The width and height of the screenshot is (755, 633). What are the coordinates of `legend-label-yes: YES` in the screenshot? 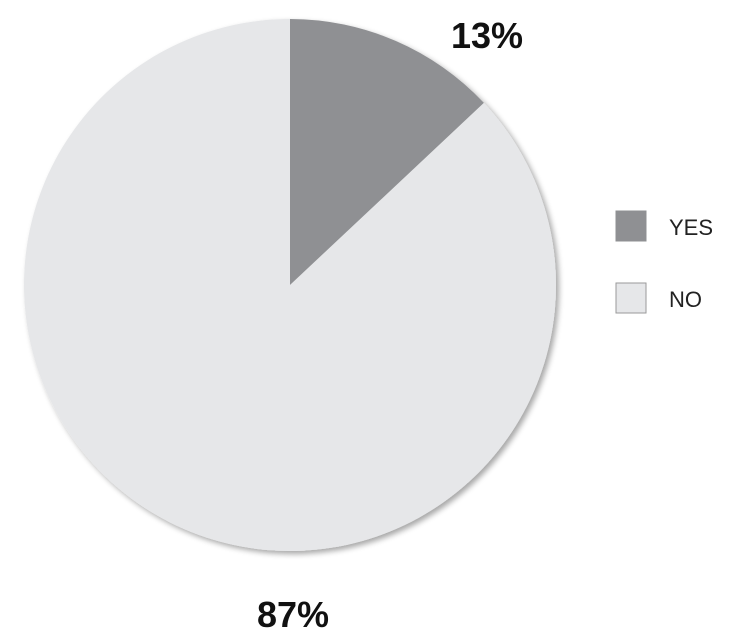 It's located at (691, 227).